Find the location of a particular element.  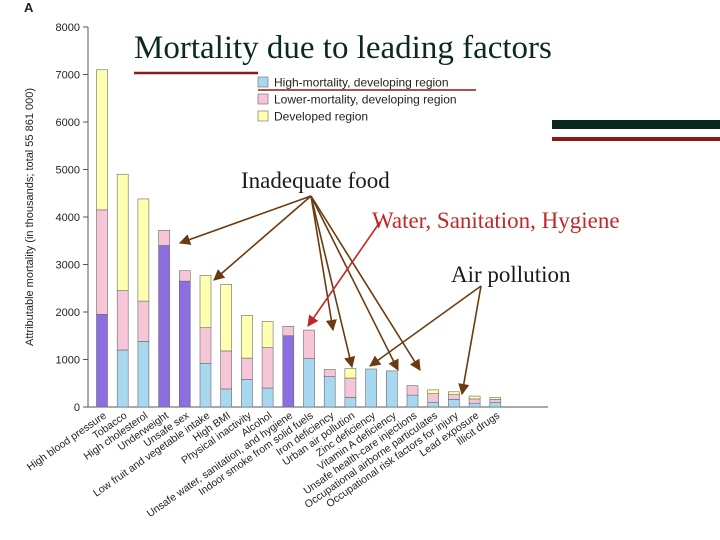

y-tick-label: 1000 is located at coordinates (68, 361).